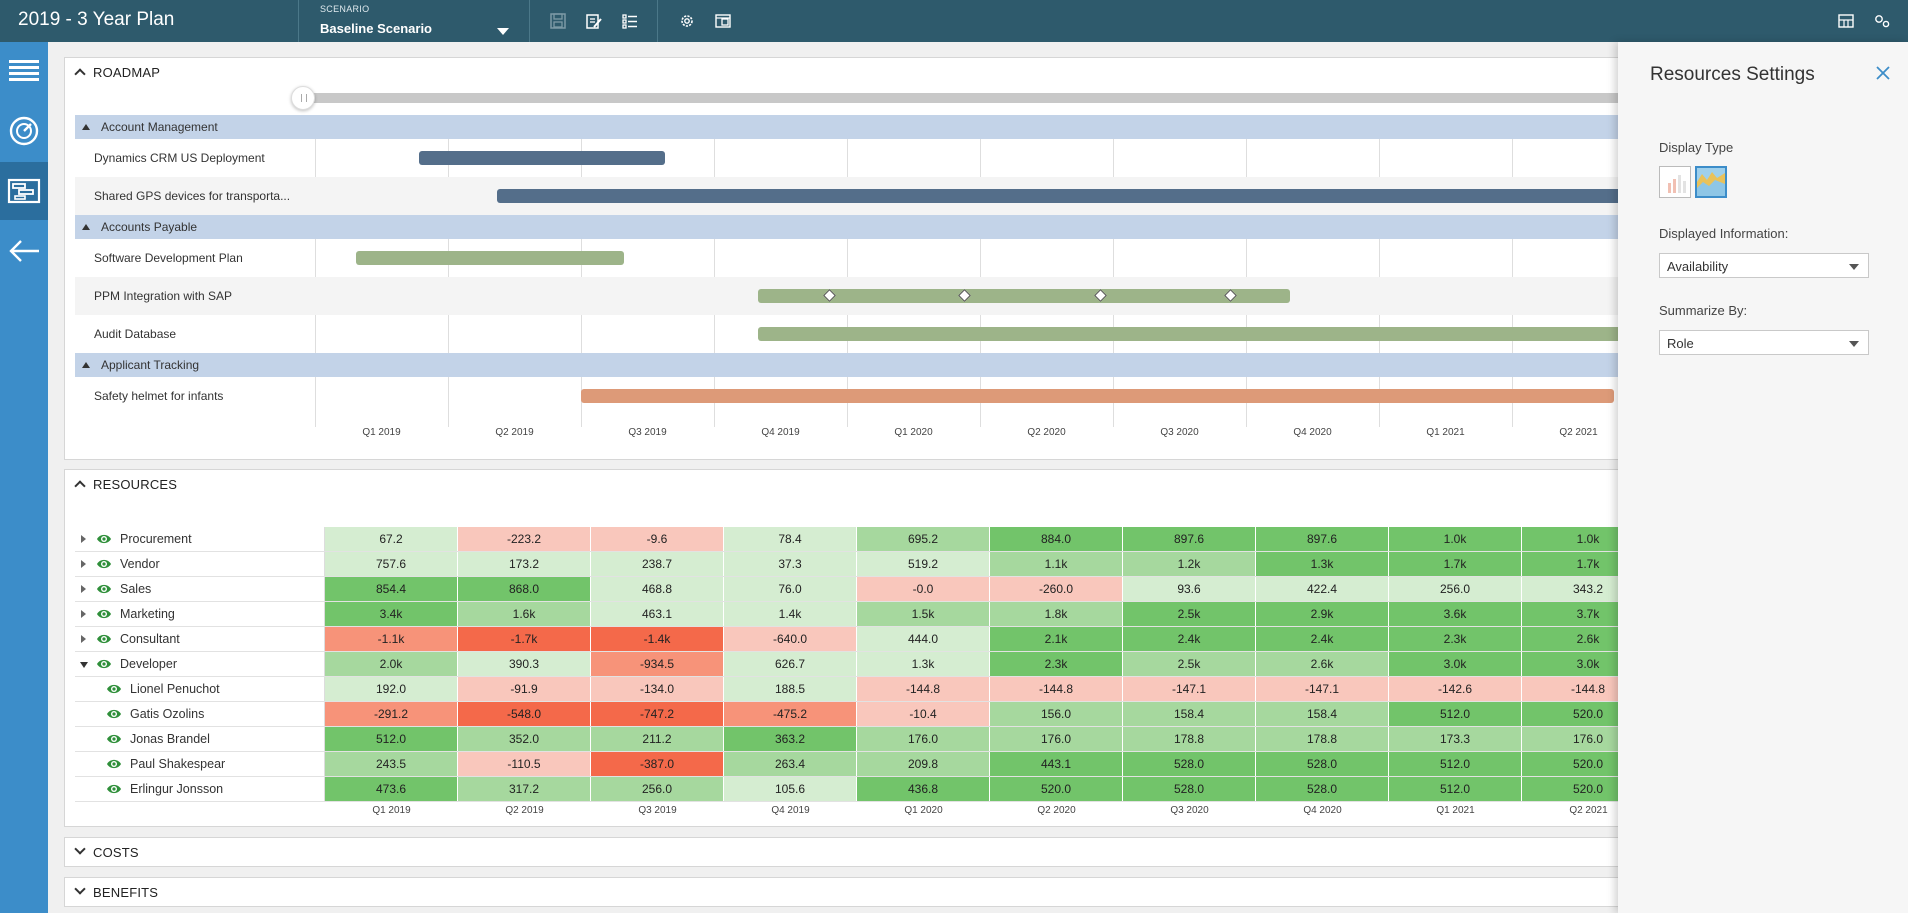  What do you see at coordinates (524, 664) in the screenshot?
I see `resource-value-cell: 390.3` at bounding box center [524, 664].